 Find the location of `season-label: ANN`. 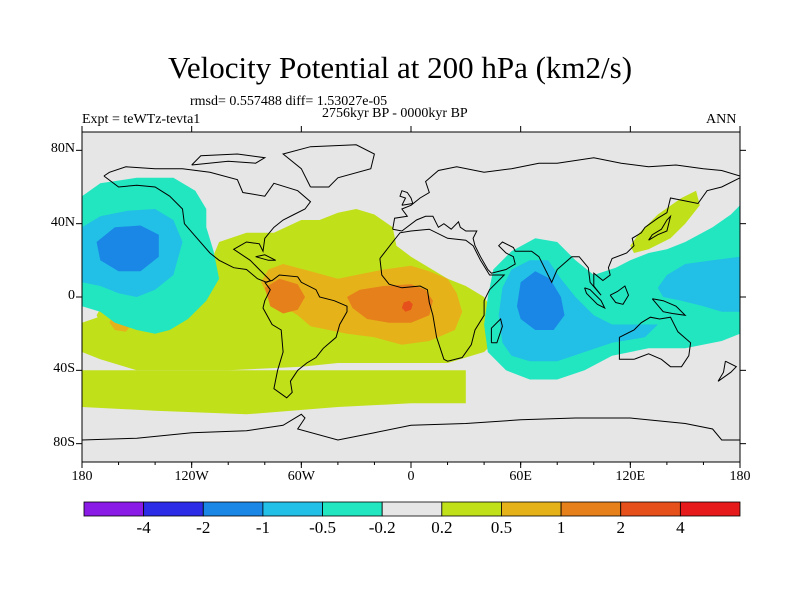

season-label: ANN is located at coordinates (721, 119).